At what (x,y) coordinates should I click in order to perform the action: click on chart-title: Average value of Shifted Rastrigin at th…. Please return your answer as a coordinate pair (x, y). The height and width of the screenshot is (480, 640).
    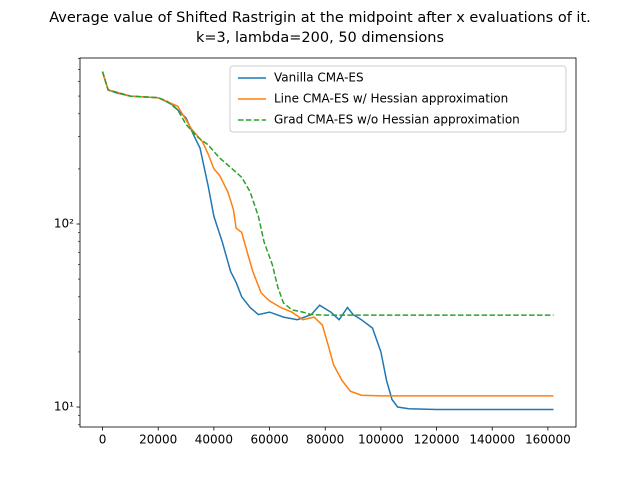
    Looking at the image, I should click on (320, 18).